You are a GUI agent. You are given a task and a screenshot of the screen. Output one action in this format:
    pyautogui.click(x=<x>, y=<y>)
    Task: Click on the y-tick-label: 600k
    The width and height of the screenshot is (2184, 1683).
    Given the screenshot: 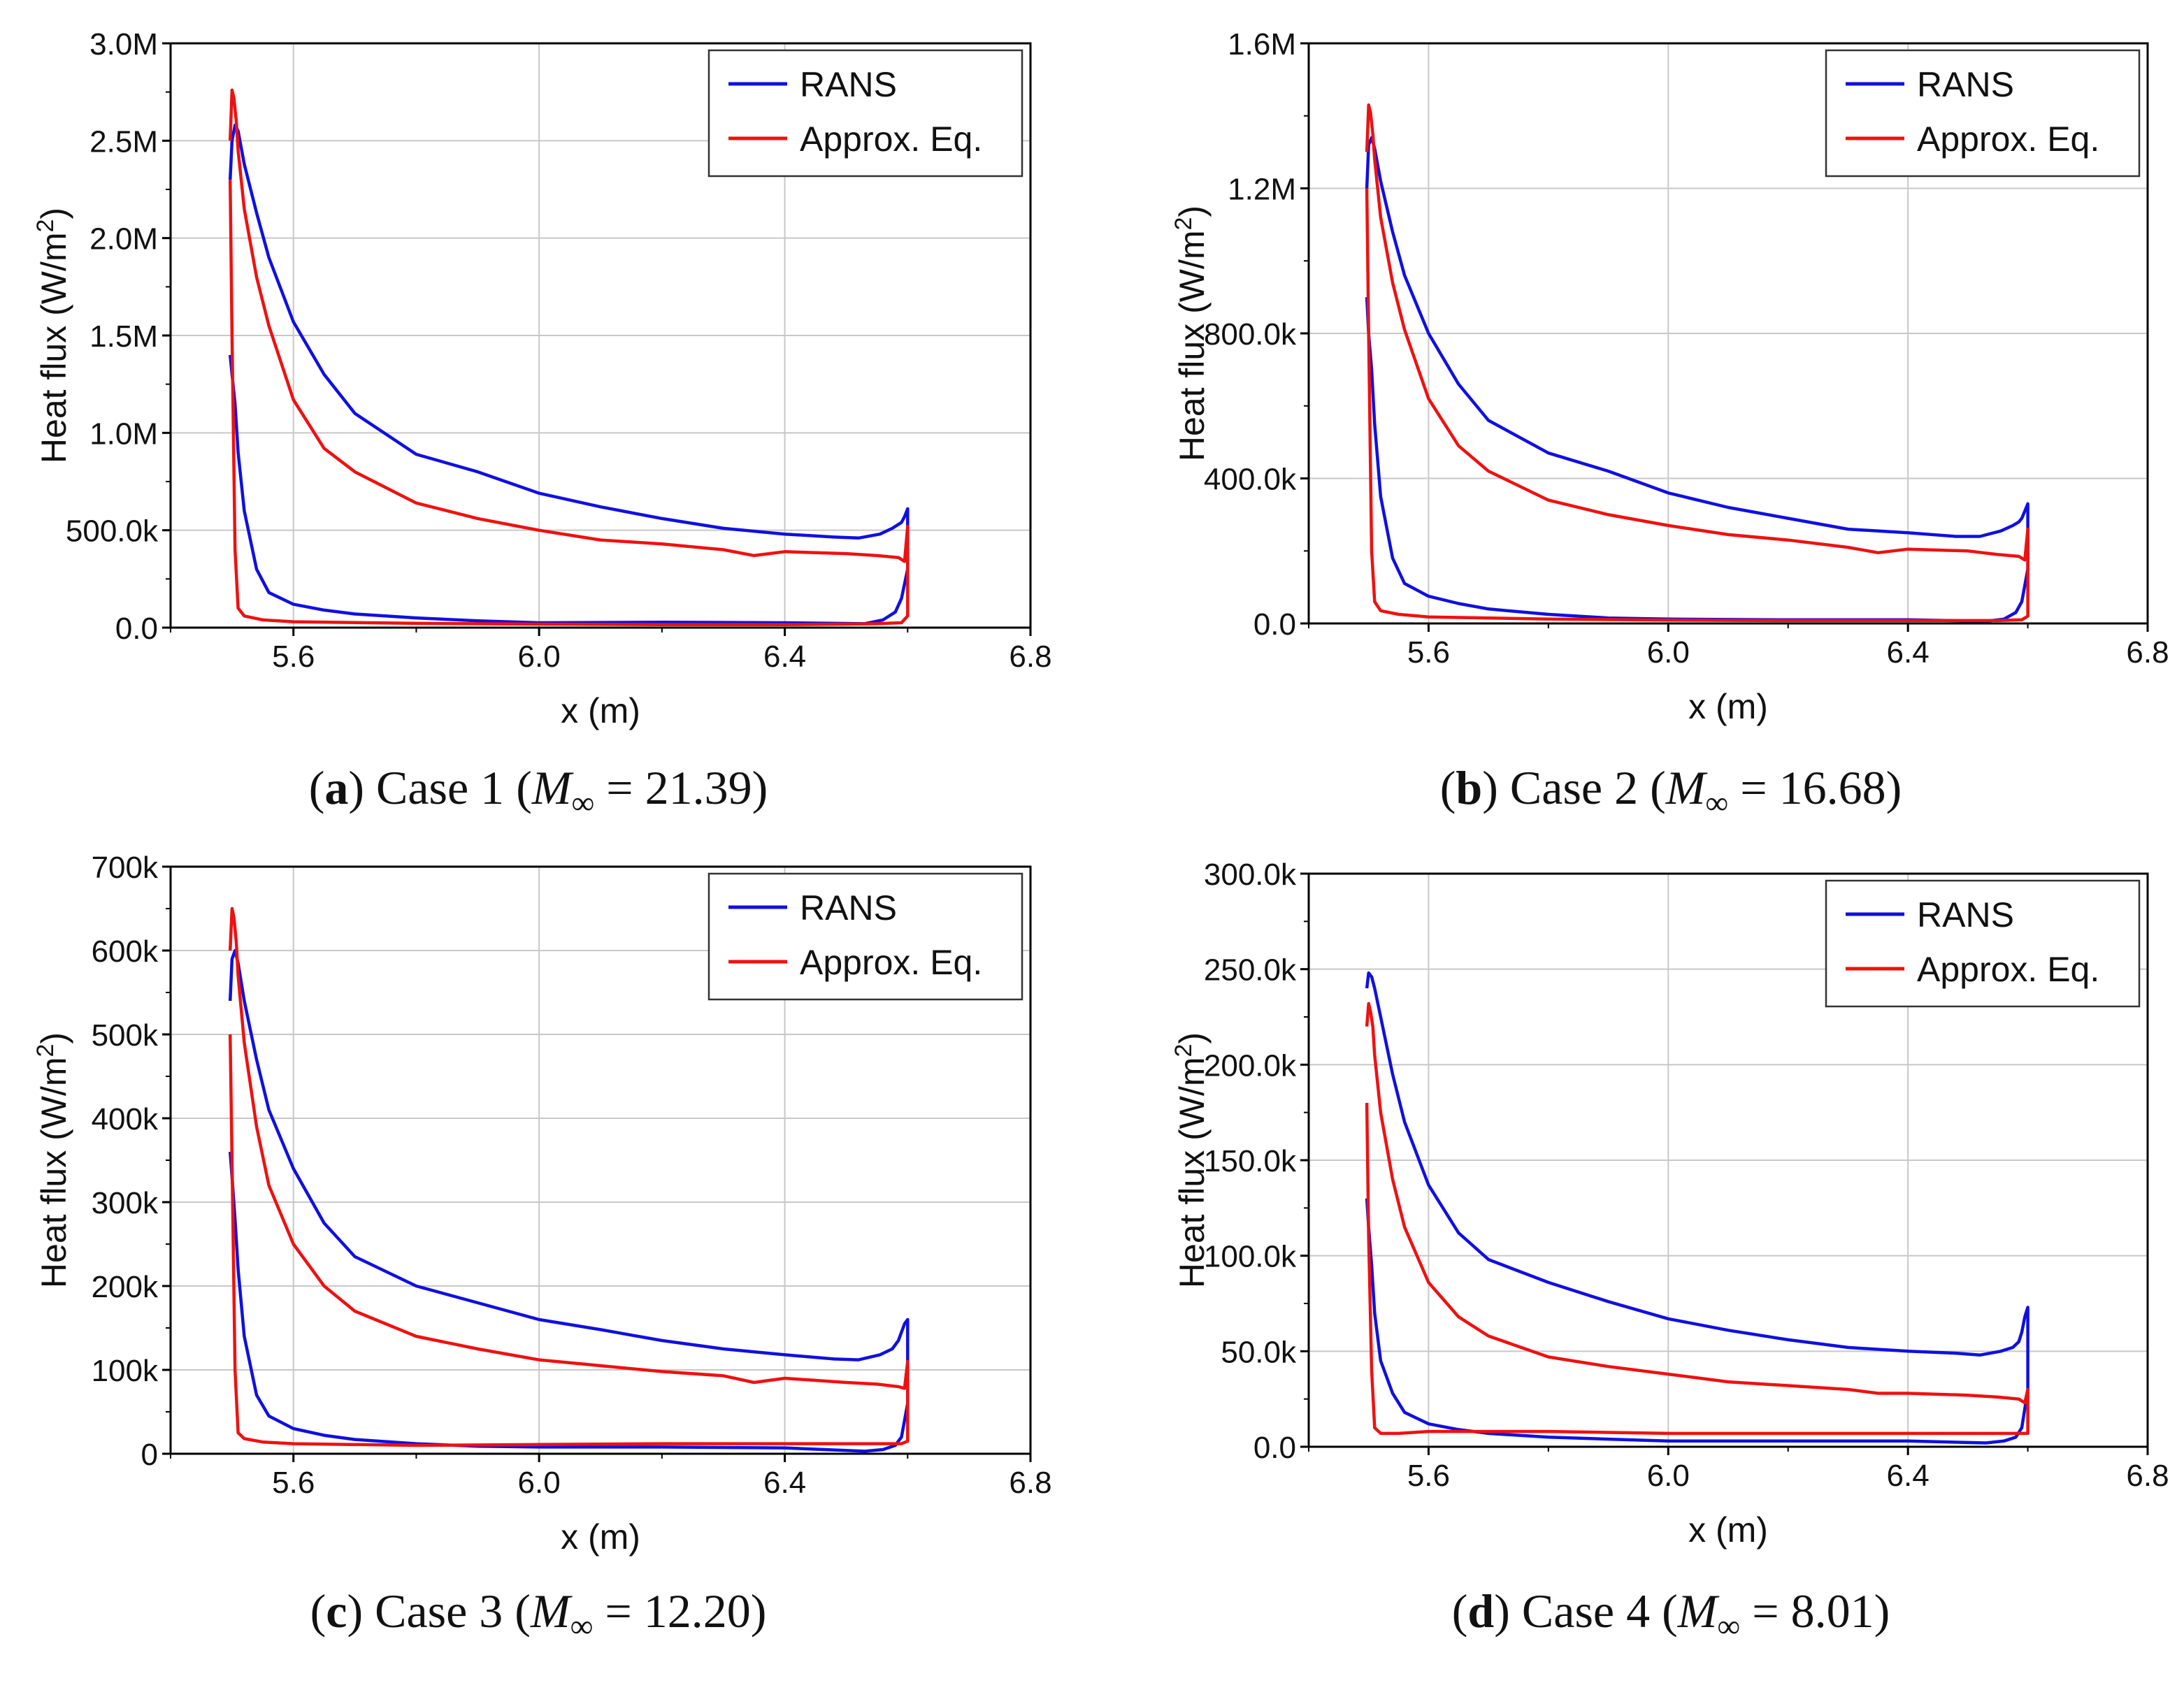 What is the action you would take?
    pyautogui.click(x=125, y=951)
    